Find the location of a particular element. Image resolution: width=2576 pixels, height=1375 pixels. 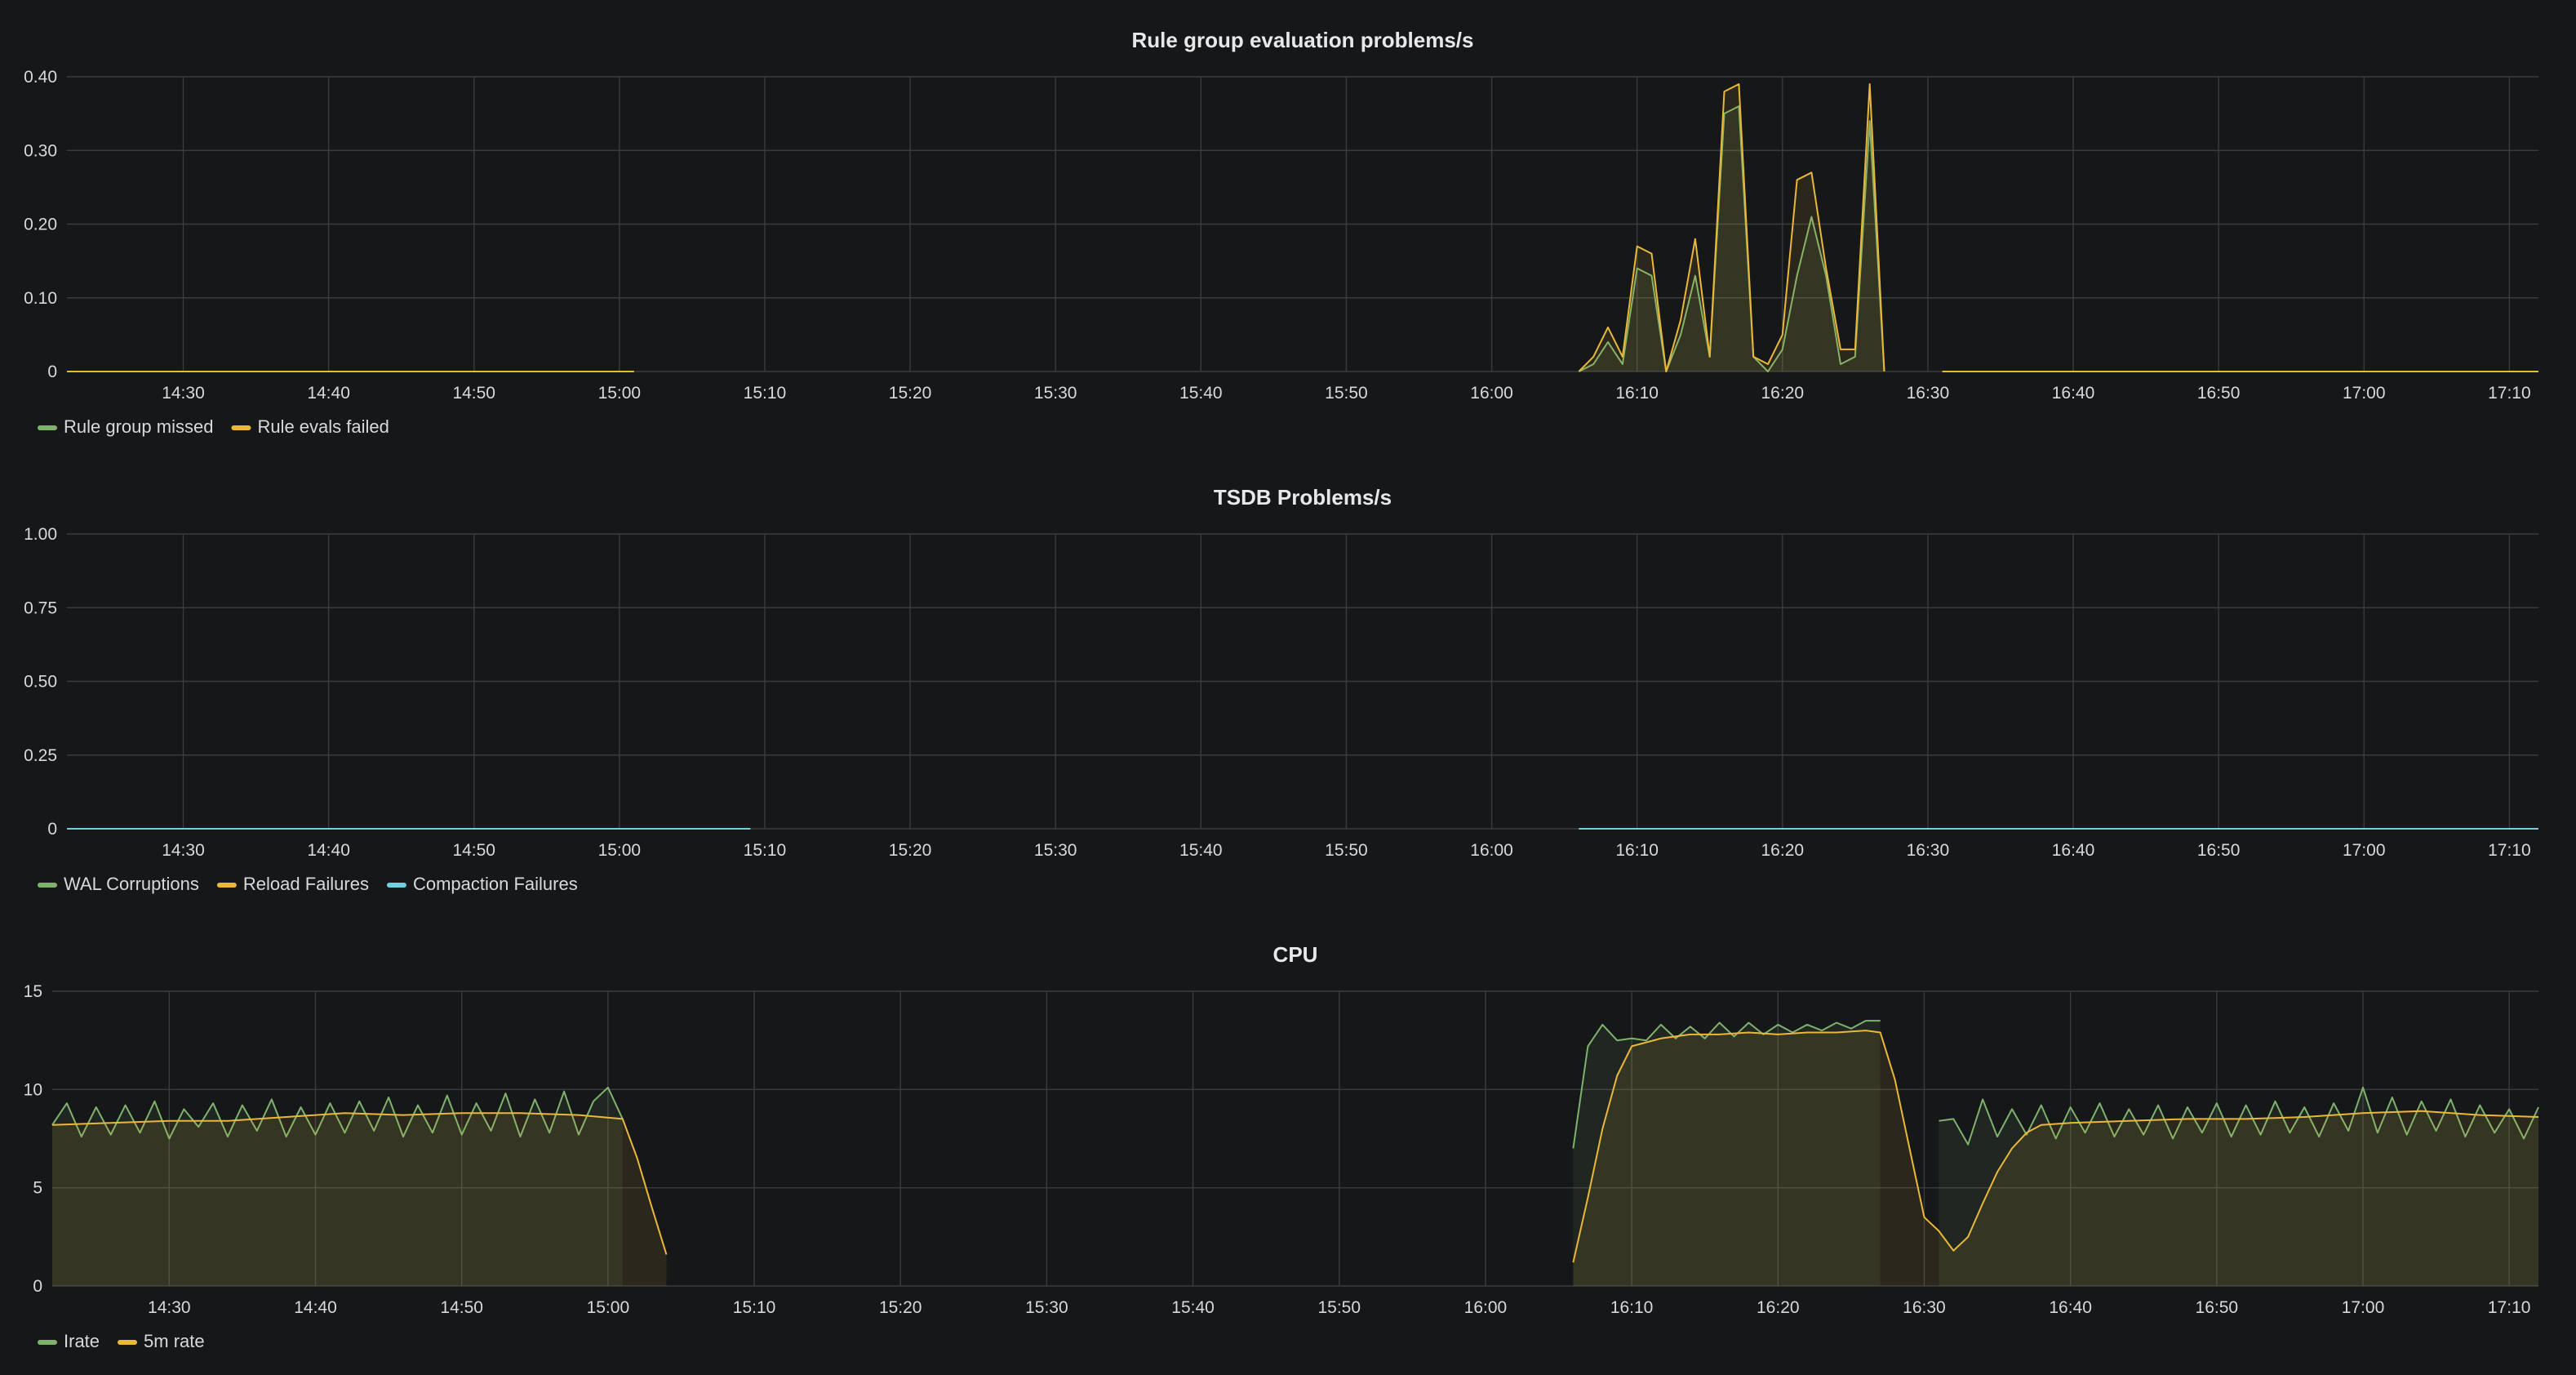

y-tick-label: 0.75 is located at coordinates (40, 608).